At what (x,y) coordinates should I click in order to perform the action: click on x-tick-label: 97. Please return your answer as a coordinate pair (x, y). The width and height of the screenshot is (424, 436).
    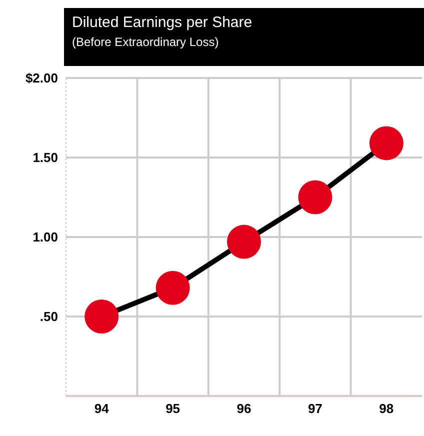
    Looking at the image, I should click on (315, 408).